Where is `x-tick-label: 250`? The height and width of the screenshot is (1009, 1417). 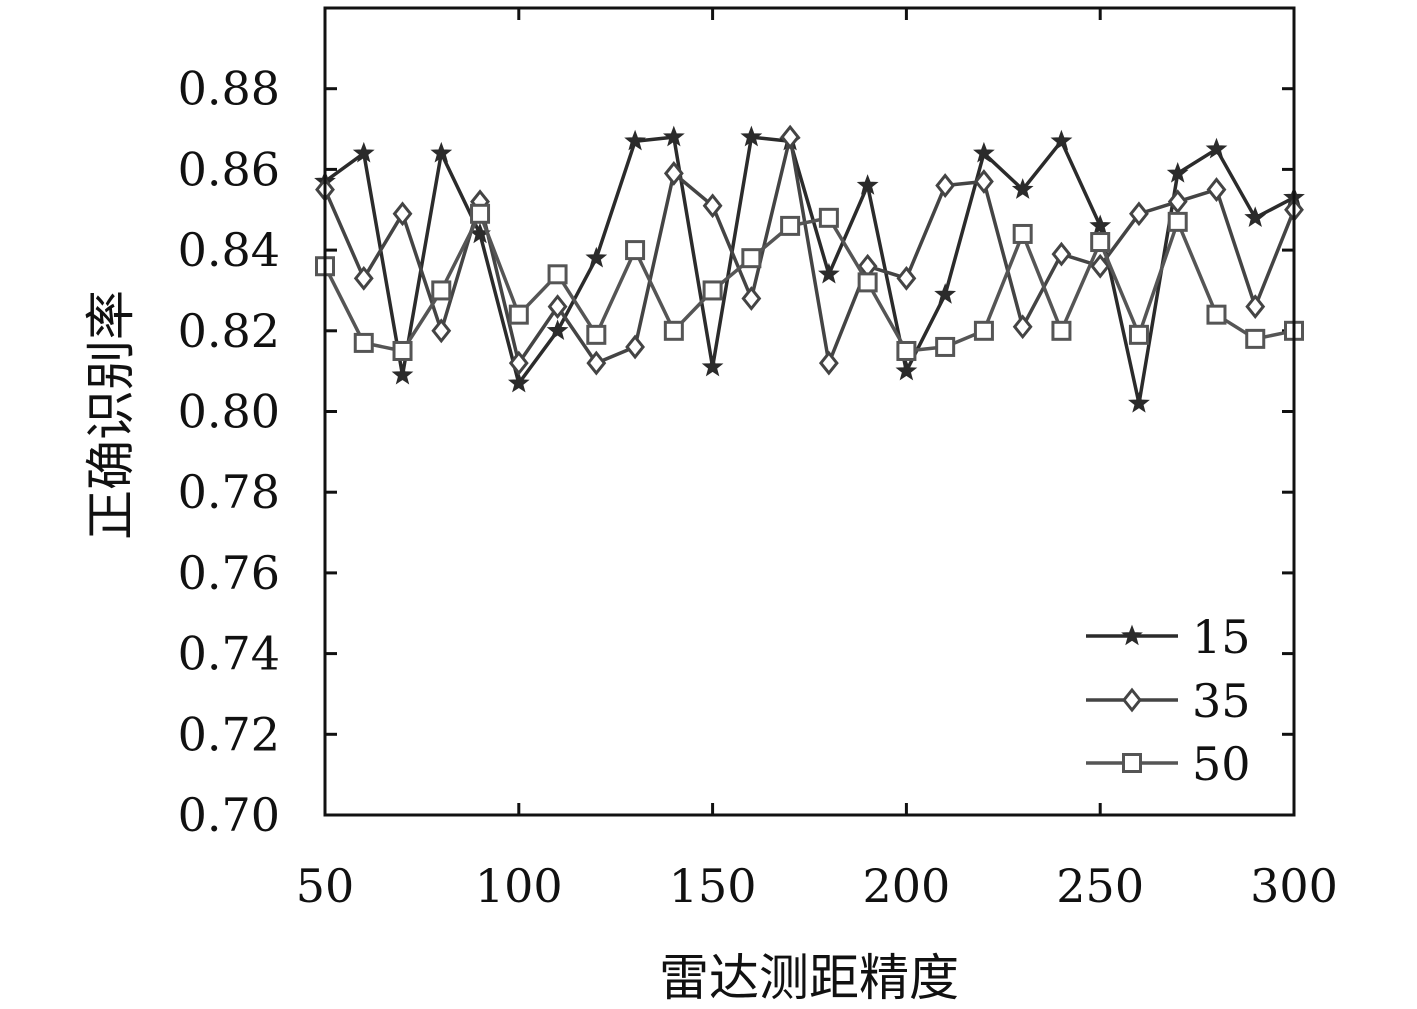
x-tick-label: 250 is located at coordinates (1100, 886).